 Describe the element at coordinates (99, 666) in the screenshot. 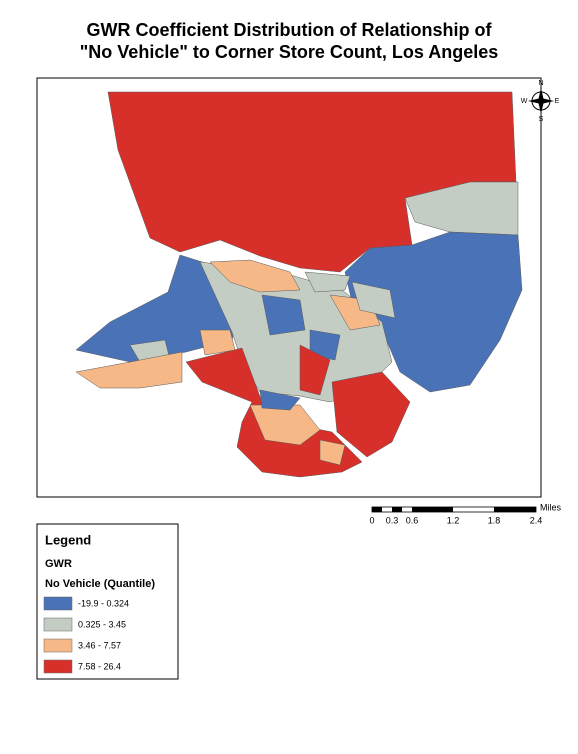

I see `legend-label: 7.58 - 26.4` at that location.